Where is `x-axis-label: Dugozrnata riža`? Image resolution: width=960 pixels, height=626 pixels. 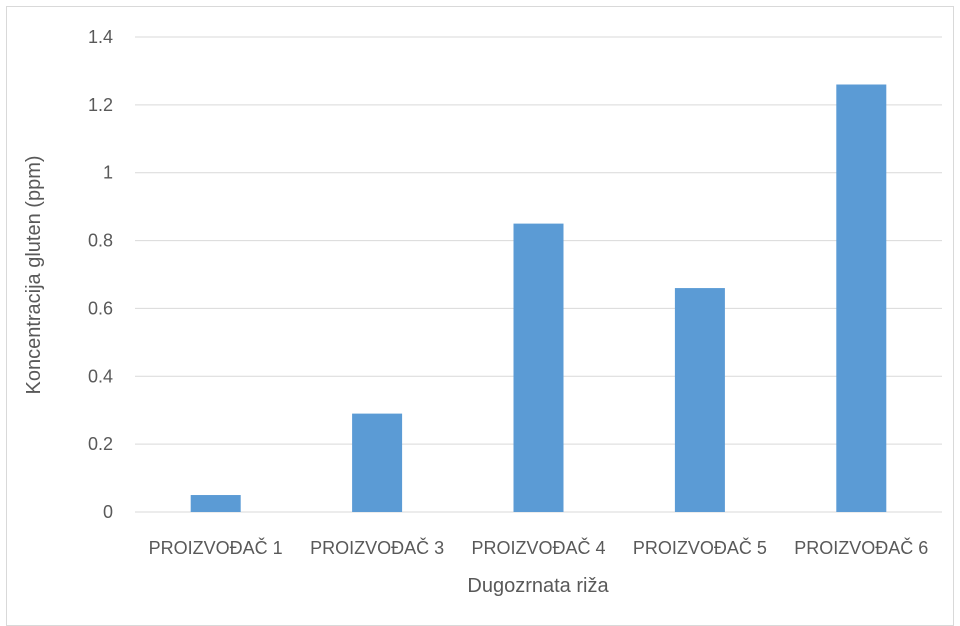
x-axis-label: Dugozrnata riža is located at coordinates (538, 586).